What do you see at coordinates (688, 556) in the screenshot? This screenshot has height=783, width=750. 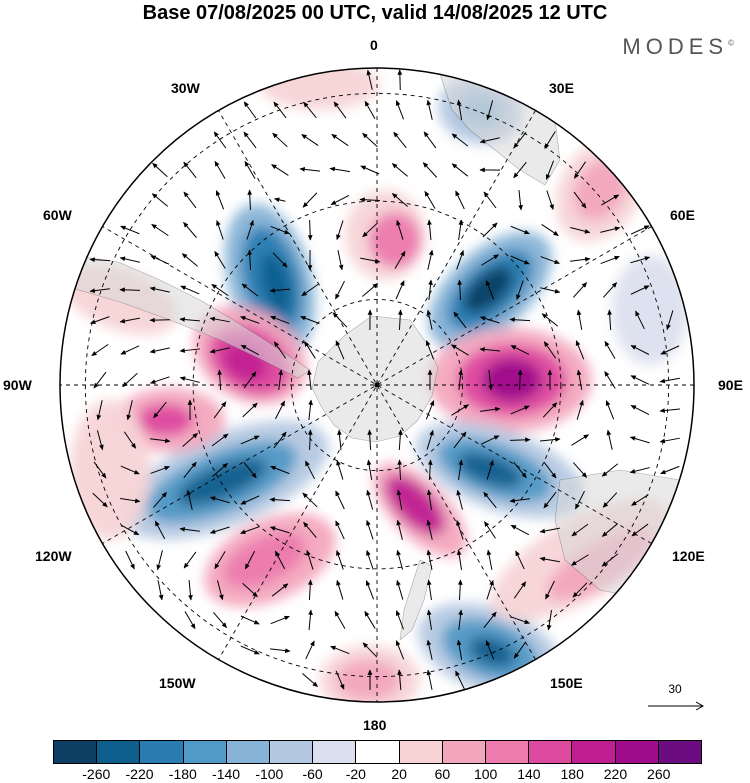 I see `lon-label-120e: 120E` at bounding box center [688, 556].